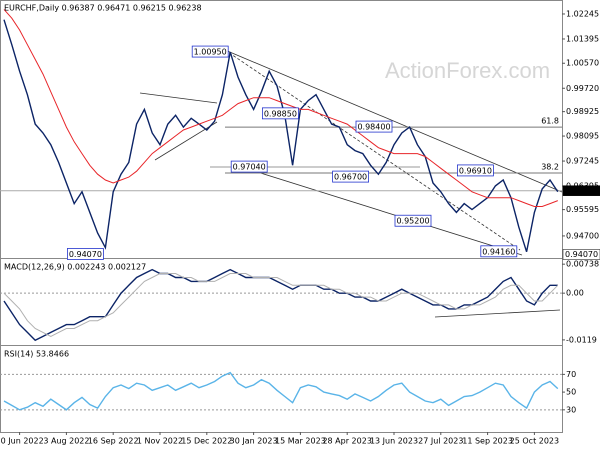  Describe the element at coordinates (582, 161) in the screenshot. I see `y-tick-label: 0.97245` at that location.